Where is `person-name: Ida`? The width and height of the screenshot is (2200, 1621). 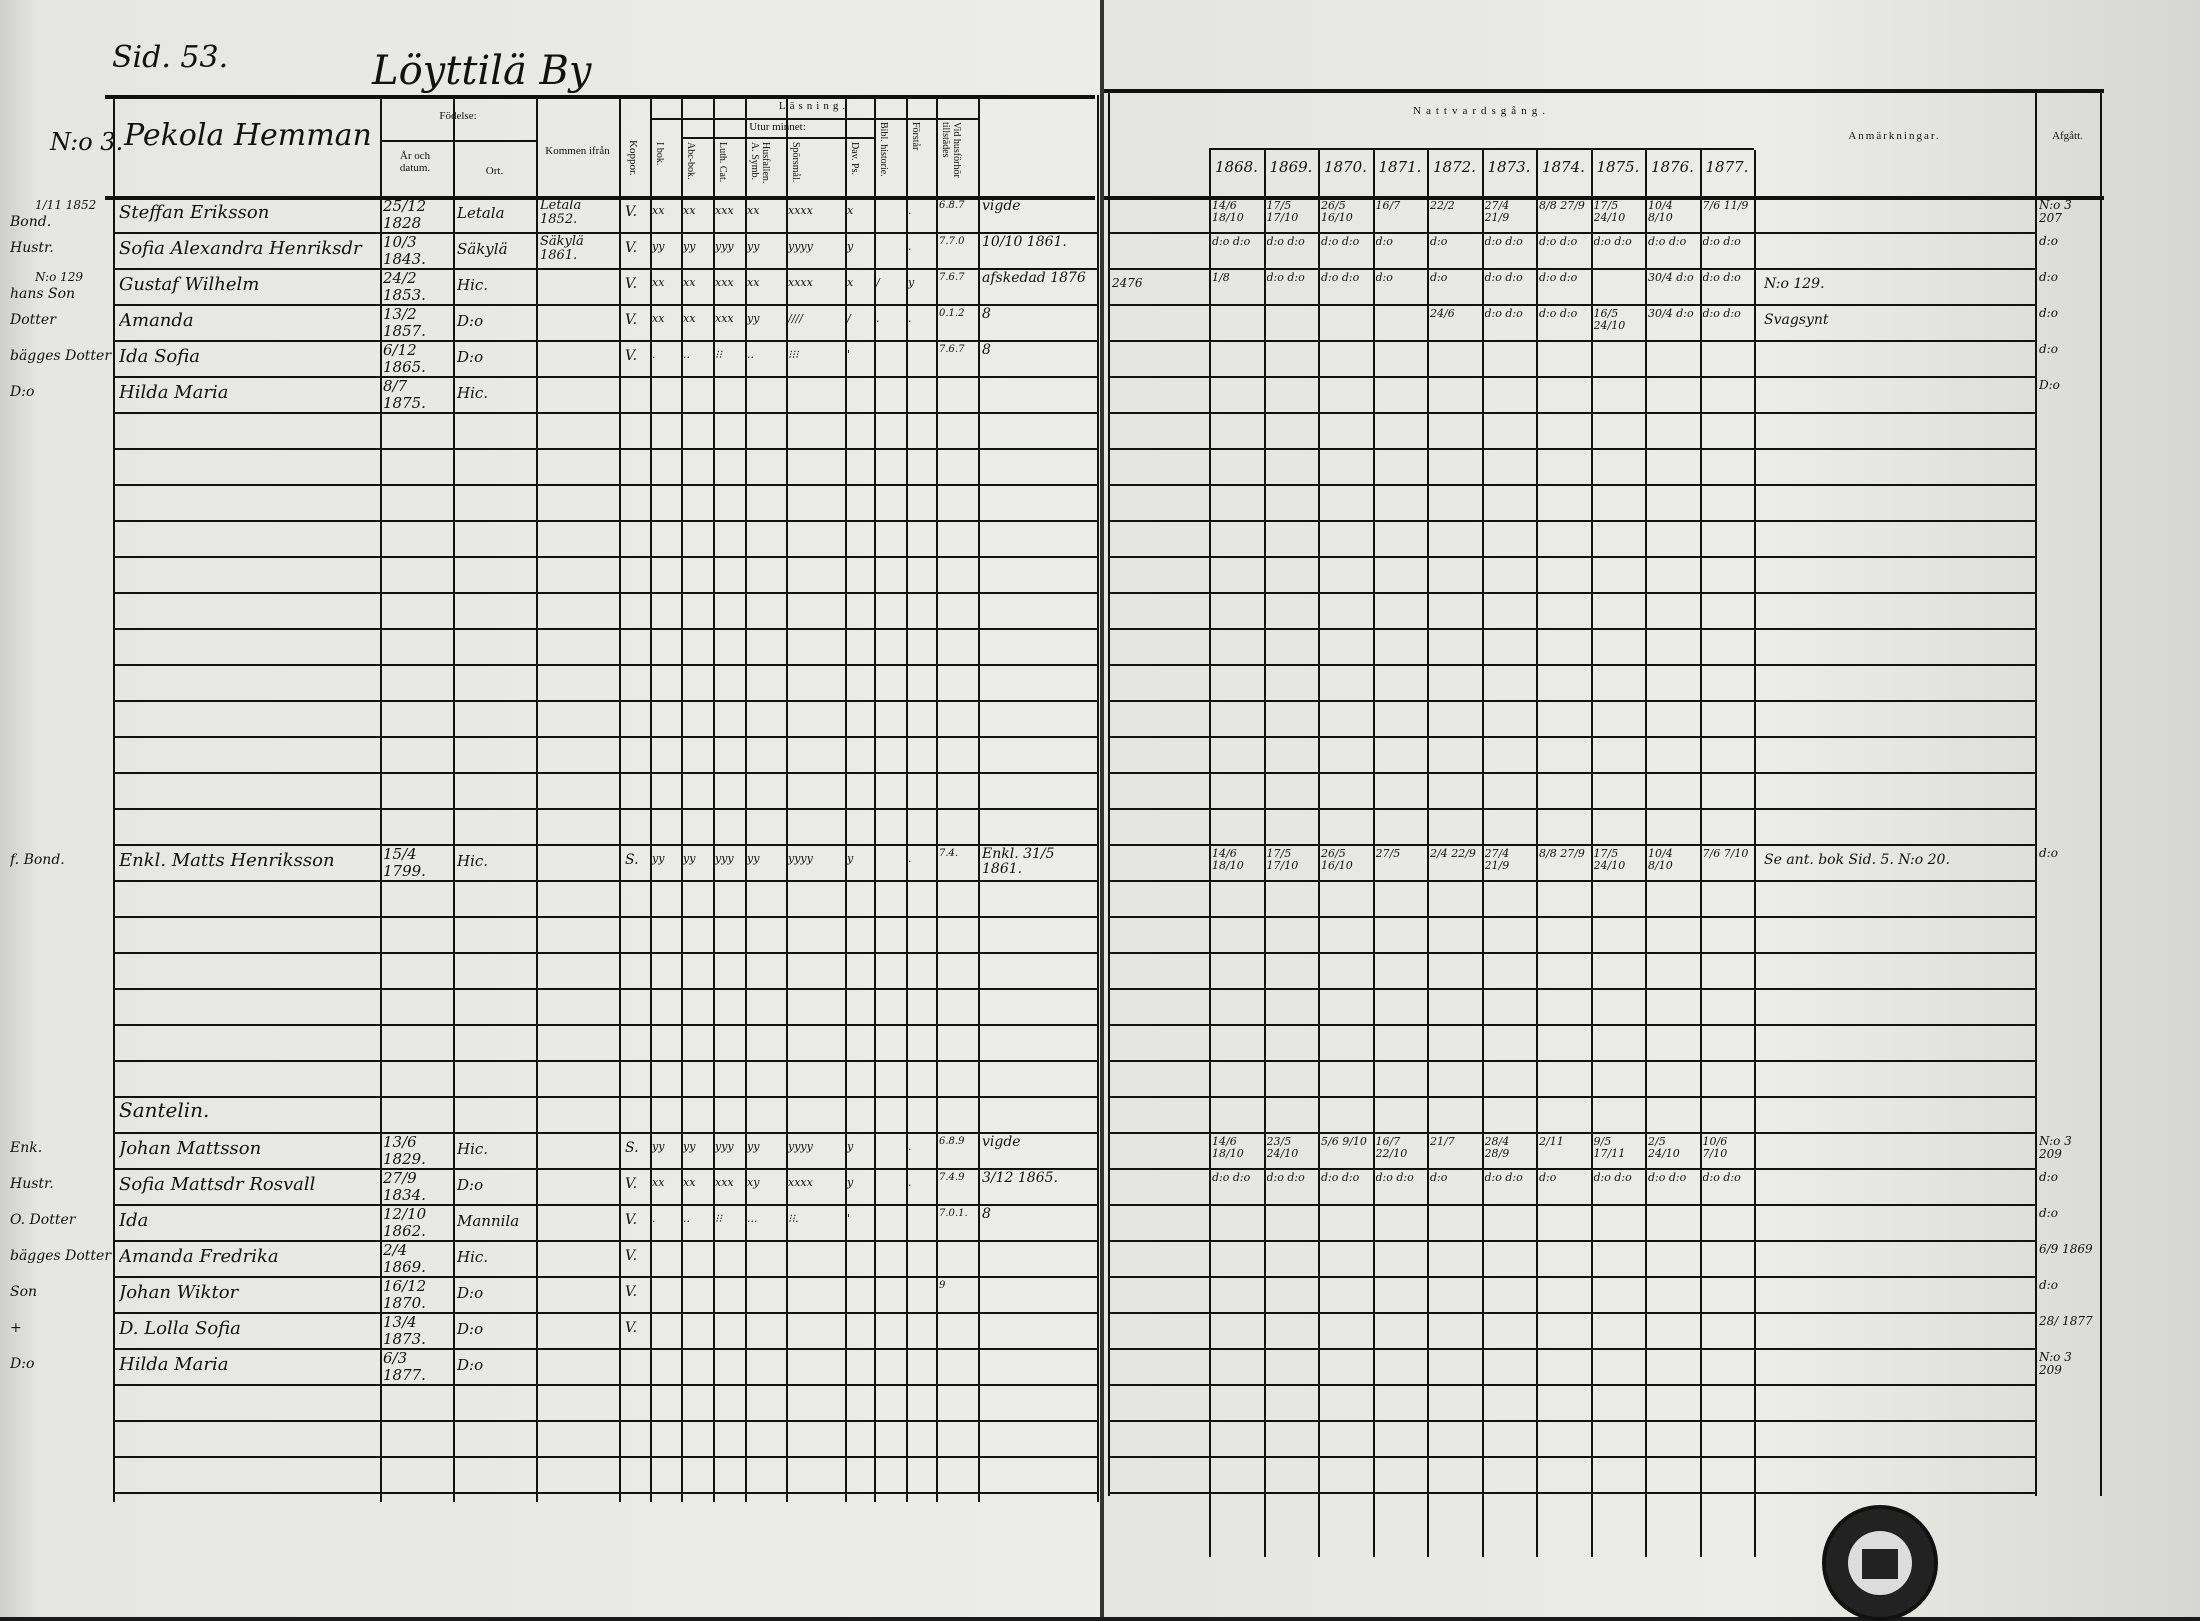
person-name: Ida is located at coordinates (134, 1220).